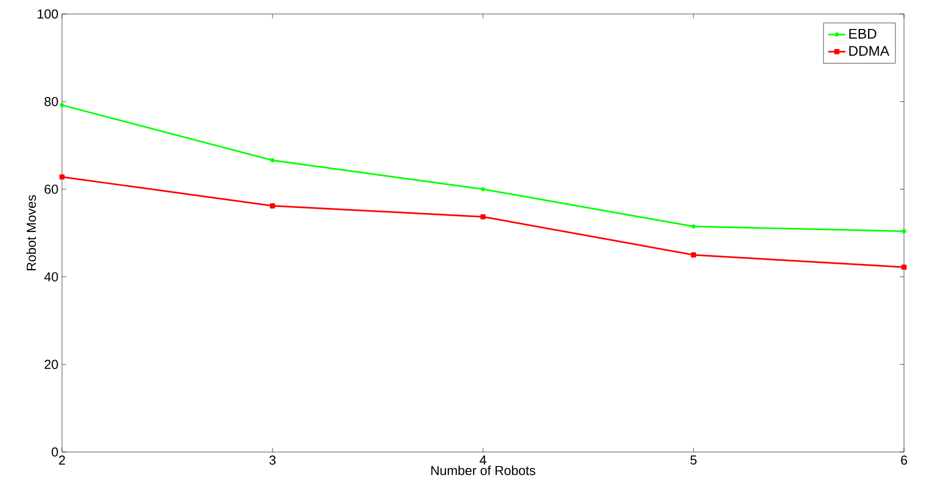 Image resolution: width=925 pixels, height=499 pixels. What do you see at coordinates (51, 101) in the screenshot?
I see `y-tick-label: 80` at bounding box center [51, 101].